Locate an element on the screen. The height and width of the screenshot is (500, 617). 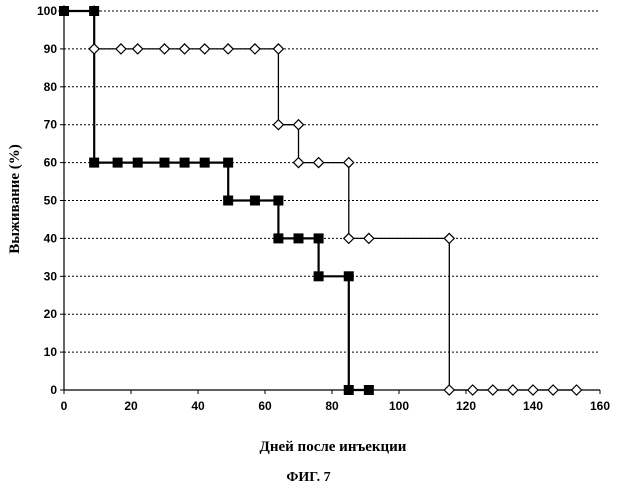
x-tick-label: 80 is located at coordinates (332, 406).